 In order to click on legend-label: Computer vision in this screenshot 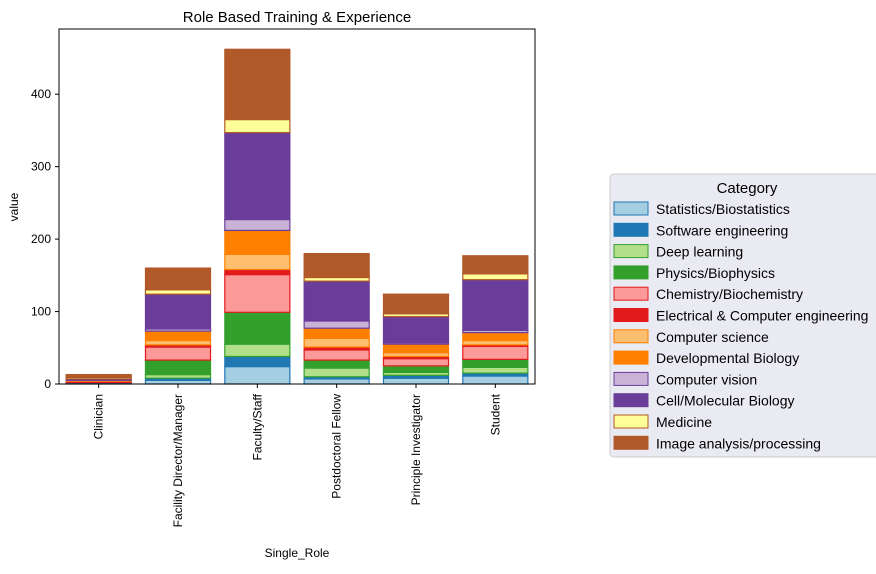, I will do `click(706, 379)`.